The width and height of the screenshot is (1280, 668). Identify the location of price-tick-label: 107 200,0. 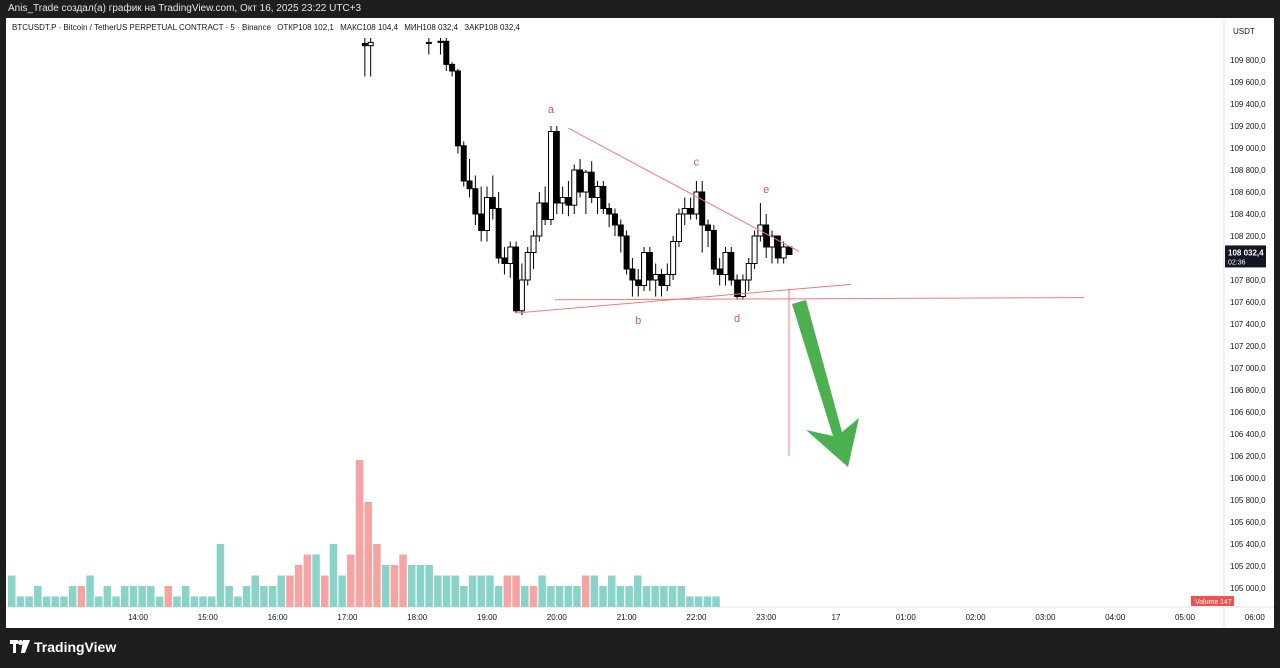
(1248, 346).